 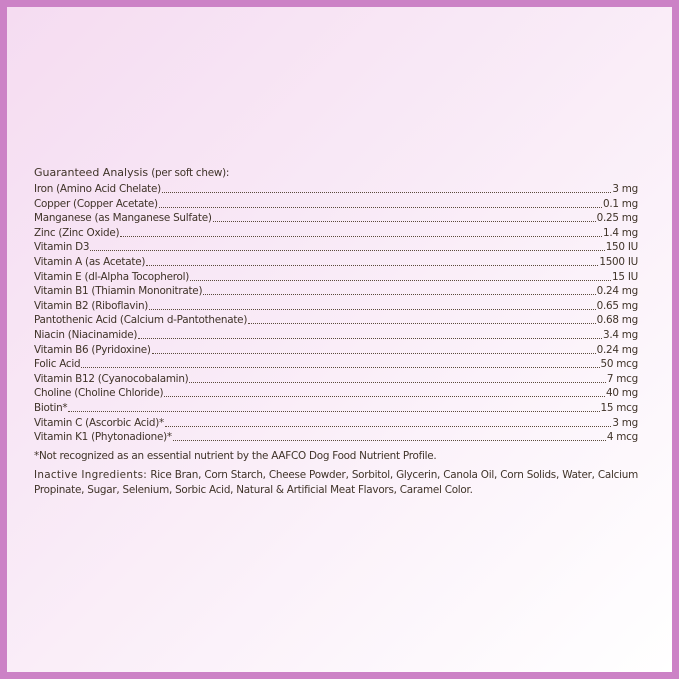 I want to click on nutrient-amount: 0.25 mg, so click(x=617, y=218).